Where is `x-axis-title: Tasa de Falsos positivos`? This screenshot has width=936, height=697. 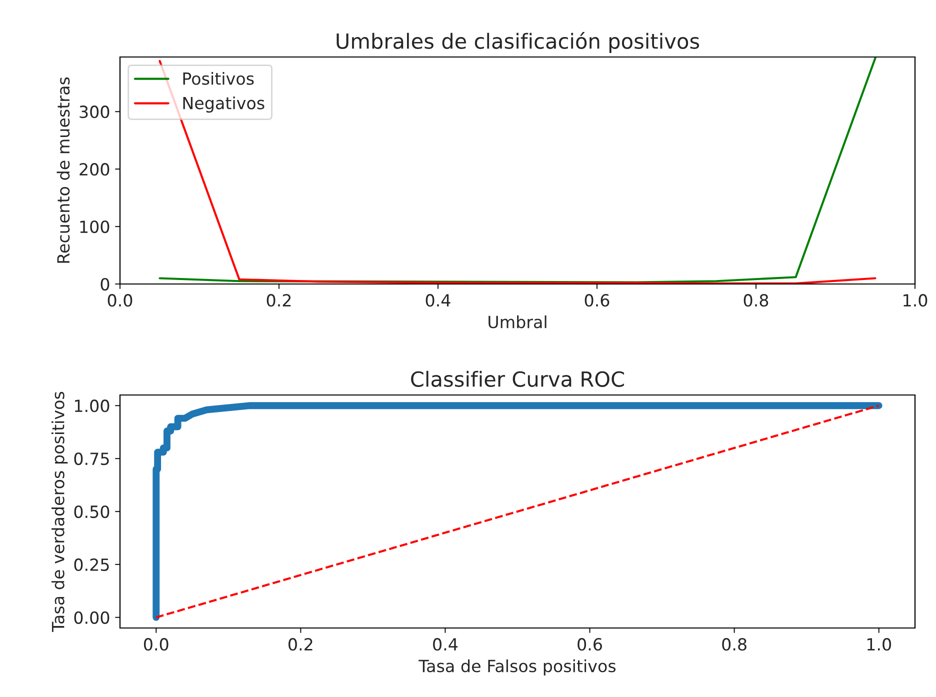
x-axis-title: Tasa de Falsos positivos is located at coordinates (517, 667).